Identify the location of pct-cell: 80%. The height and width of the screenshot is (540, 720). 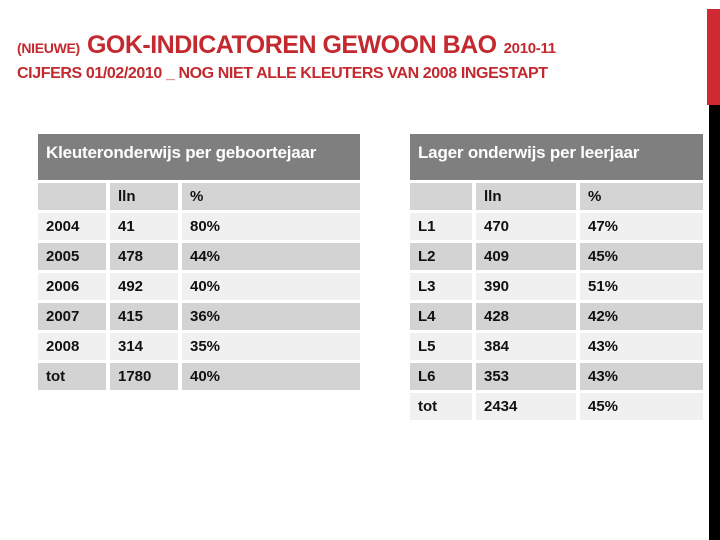
(271, 226).